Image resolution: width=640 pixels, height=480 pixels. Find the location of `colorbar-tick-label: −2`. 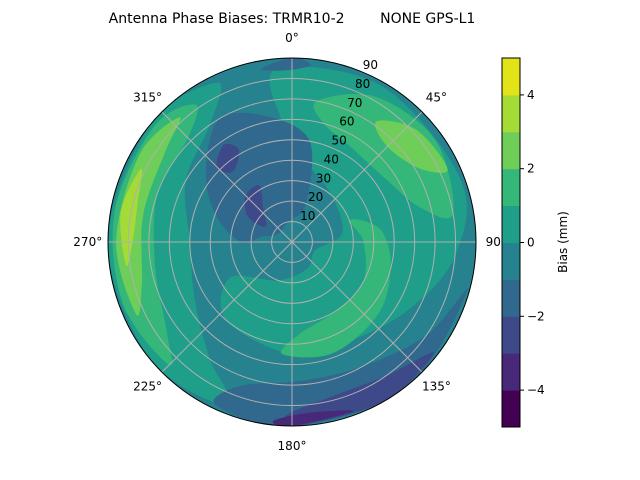

colorbar-tick-label: −2 is located at coordinates (536, 316).